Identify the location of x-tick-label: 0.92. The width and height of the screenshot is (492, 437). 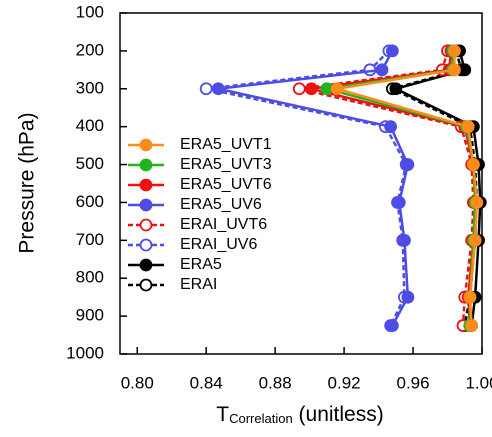
(344, 382).